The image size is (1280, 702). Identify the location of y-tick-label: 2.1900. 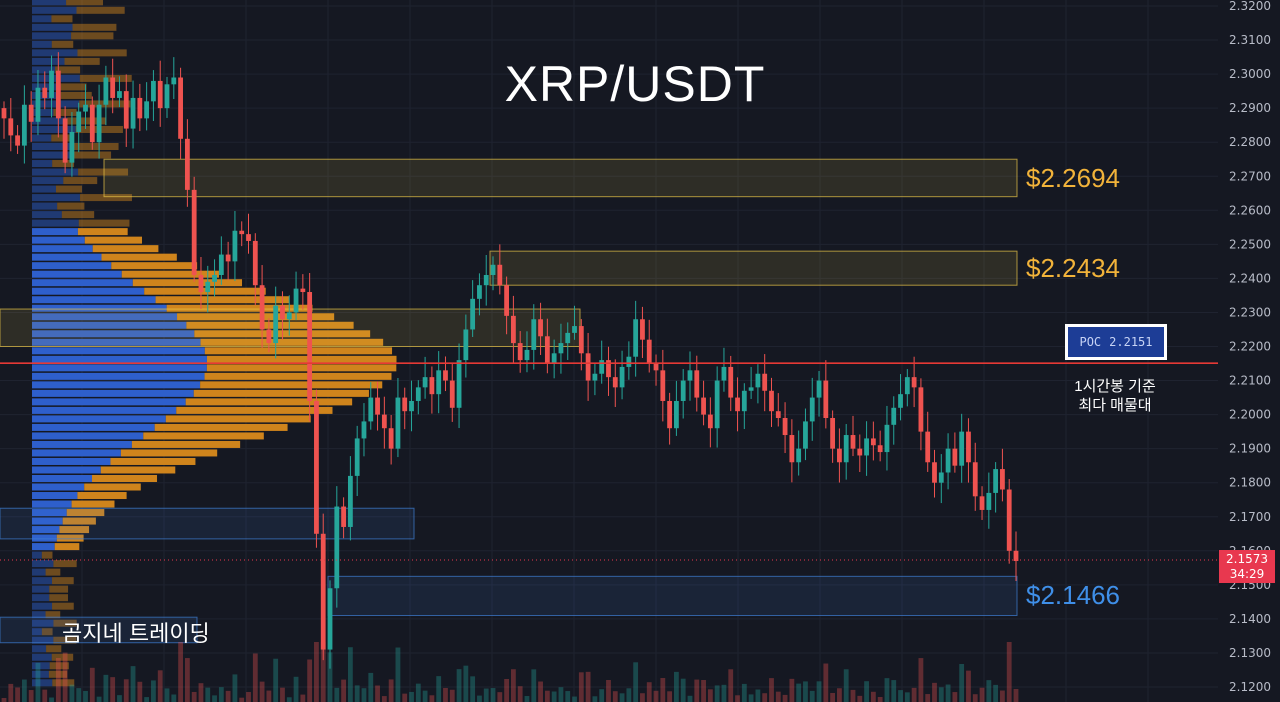
(1250, 449).